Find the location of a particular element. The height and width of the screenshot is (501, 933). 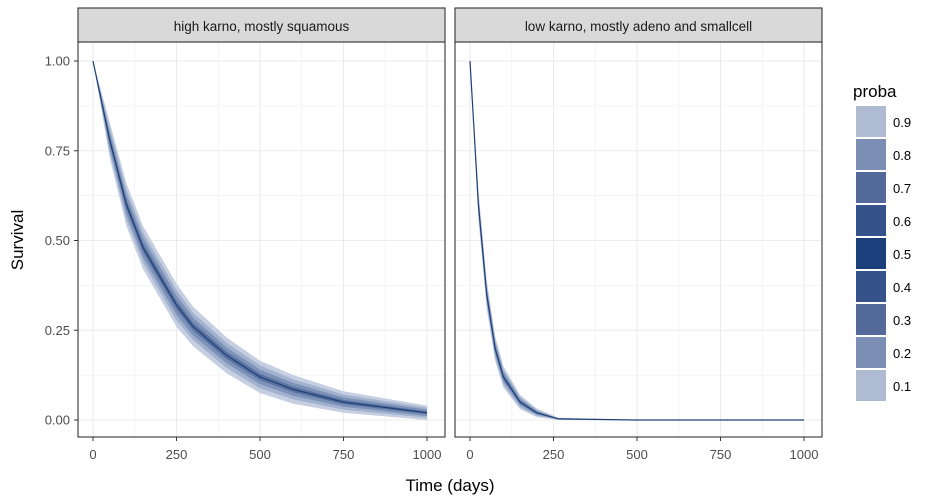

legend-label: 0.7 is located at coordinates (902, 188).